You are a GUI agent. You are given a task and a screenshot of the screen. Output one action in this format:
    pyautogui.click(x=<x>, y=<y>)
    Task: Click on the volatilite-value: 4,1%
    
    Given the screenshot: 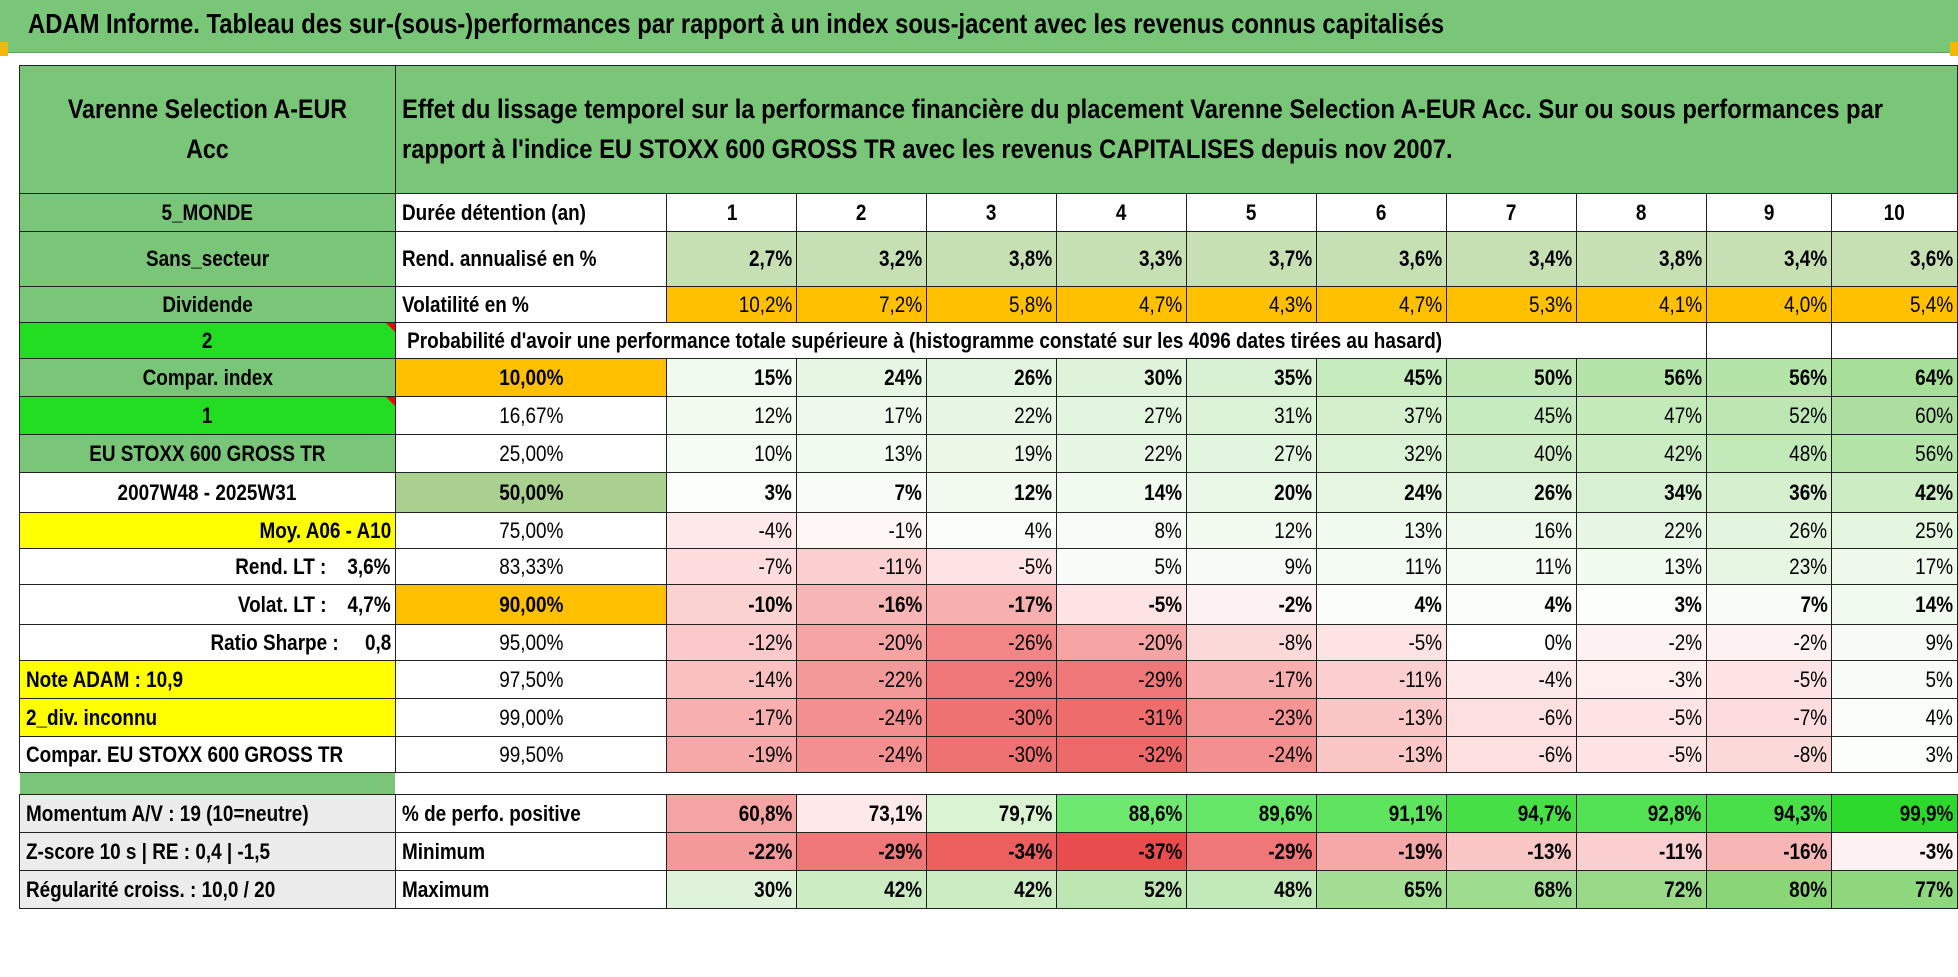 What is the action you would take?
    pyautogui.click(x=1641, y=304)
    